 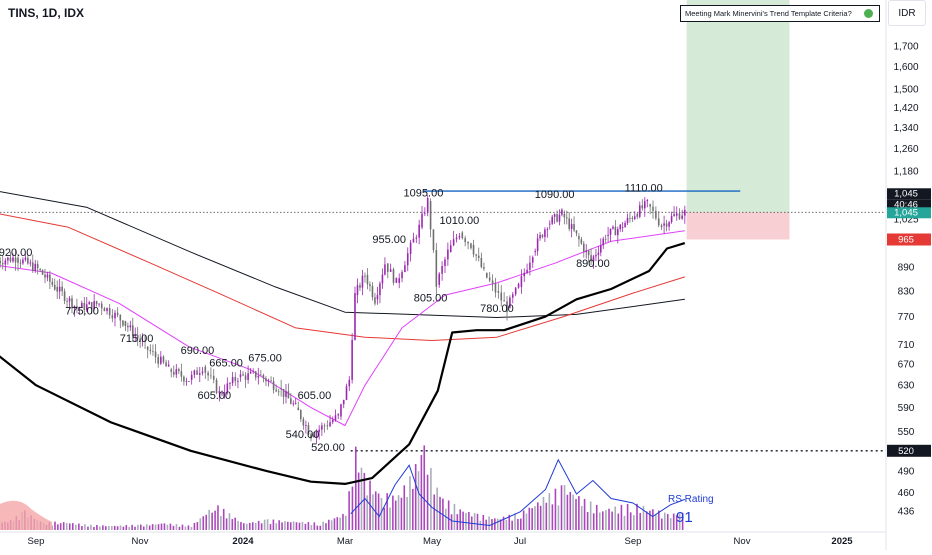 I want to click on stop-price-badge: 965, so click(x=906, y=240).